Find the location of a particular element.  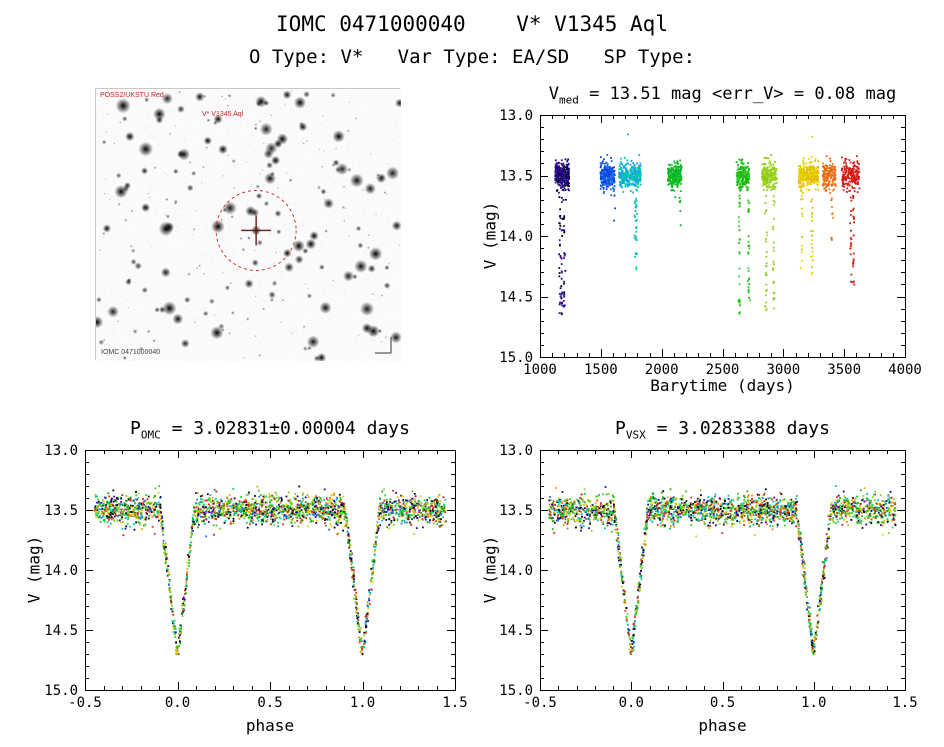

lightcurve-ylabel: V (mag) is located at coordinates (490, 235).